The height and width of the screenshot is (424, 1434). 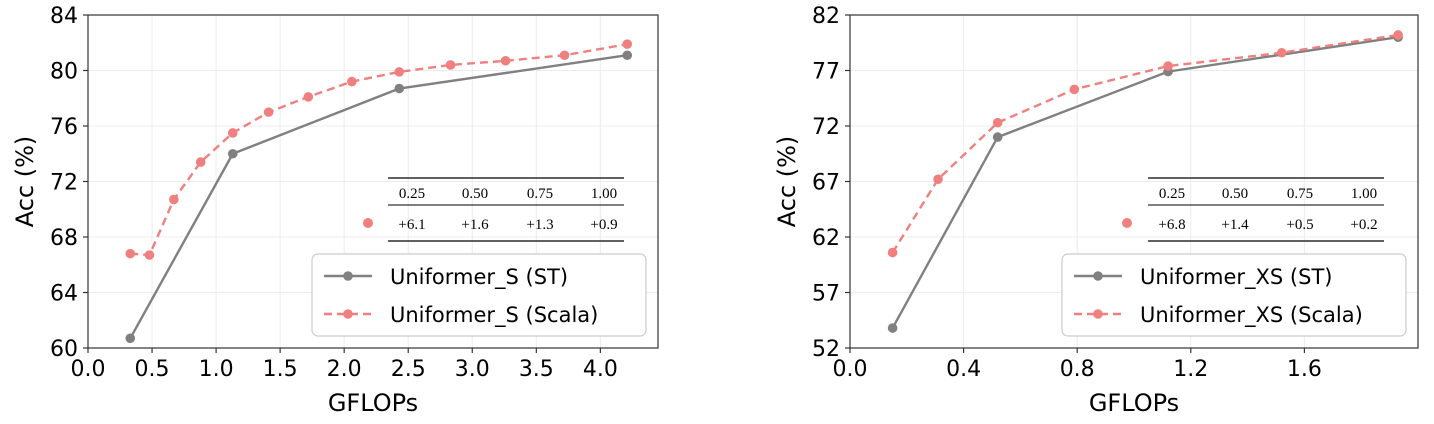 I want to click on x-tick-label: 0.8, so click(x=1077, y=369).